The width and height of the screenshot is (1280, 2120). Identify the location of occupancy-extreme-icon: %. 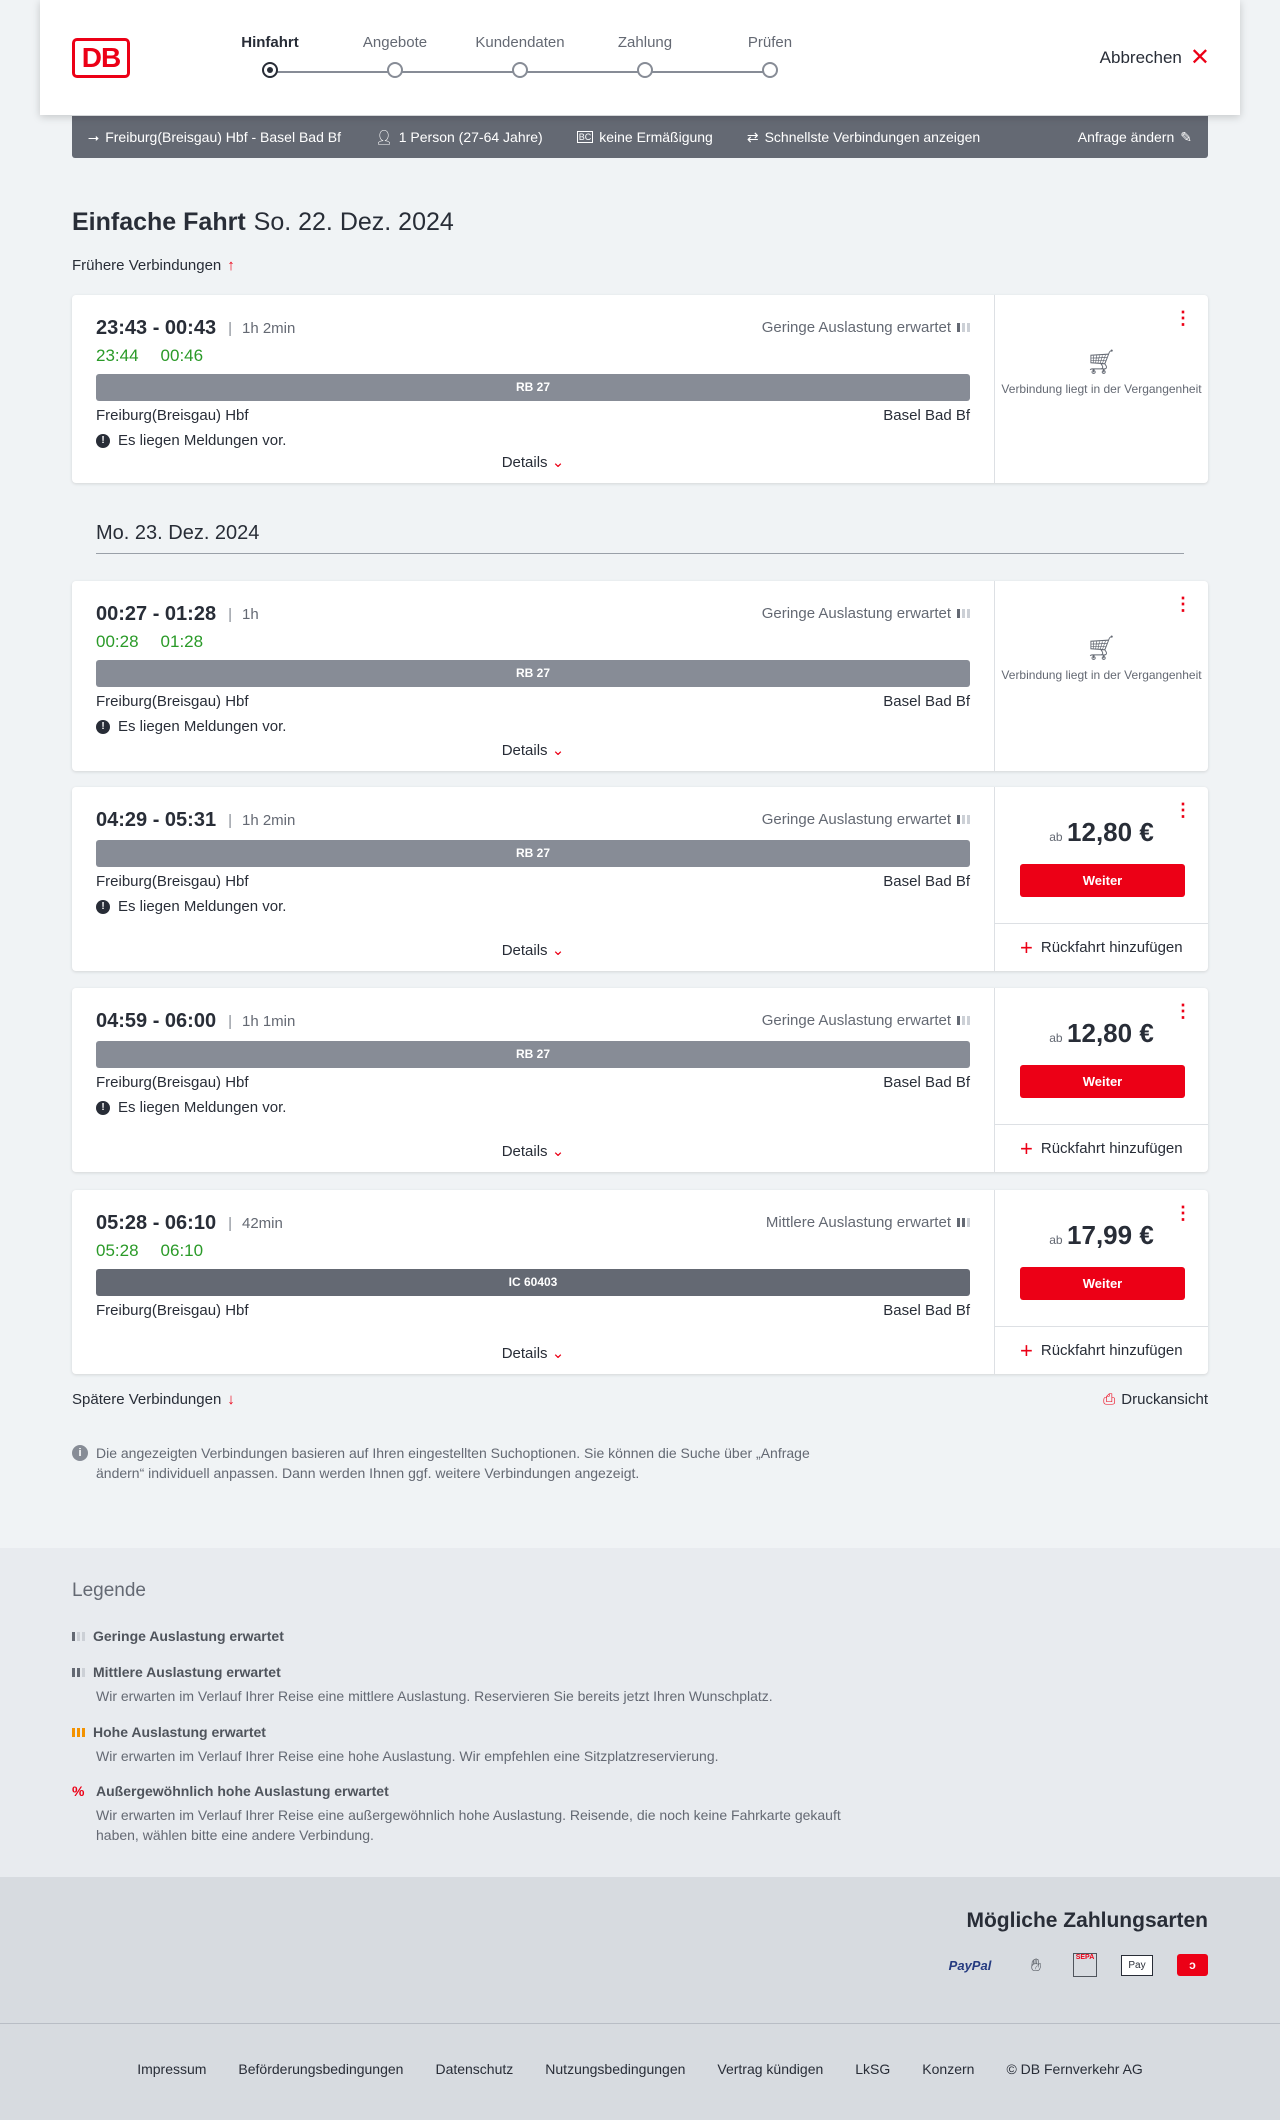
(78, 1791).